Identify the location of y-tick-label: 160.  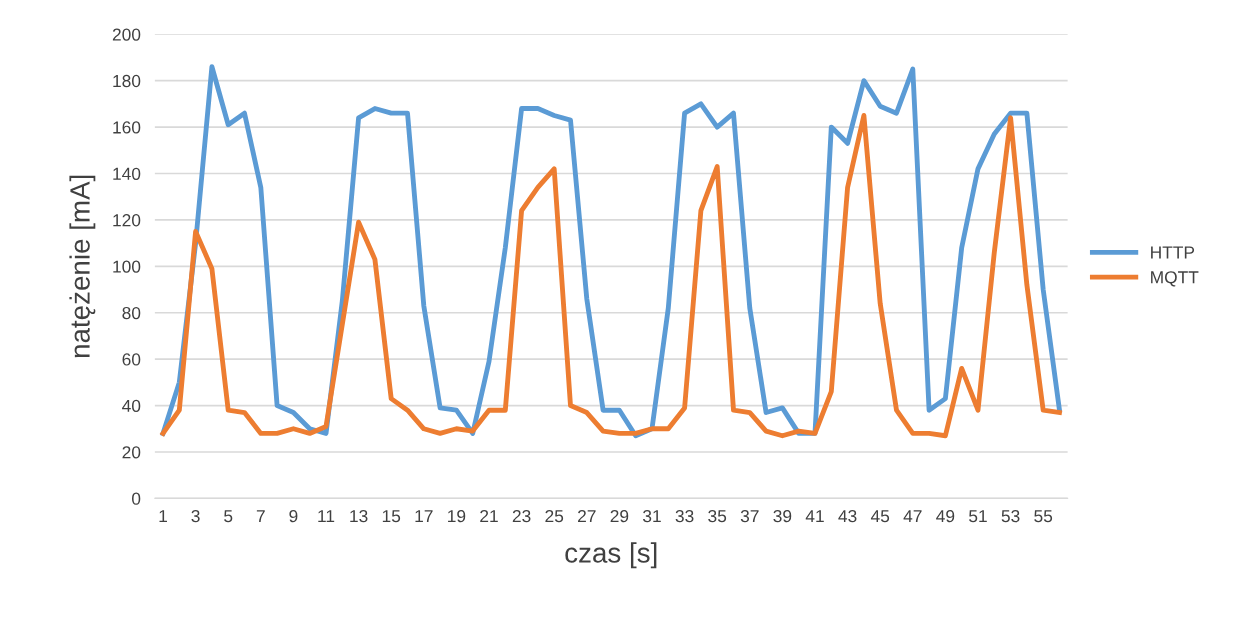
(127, 127).